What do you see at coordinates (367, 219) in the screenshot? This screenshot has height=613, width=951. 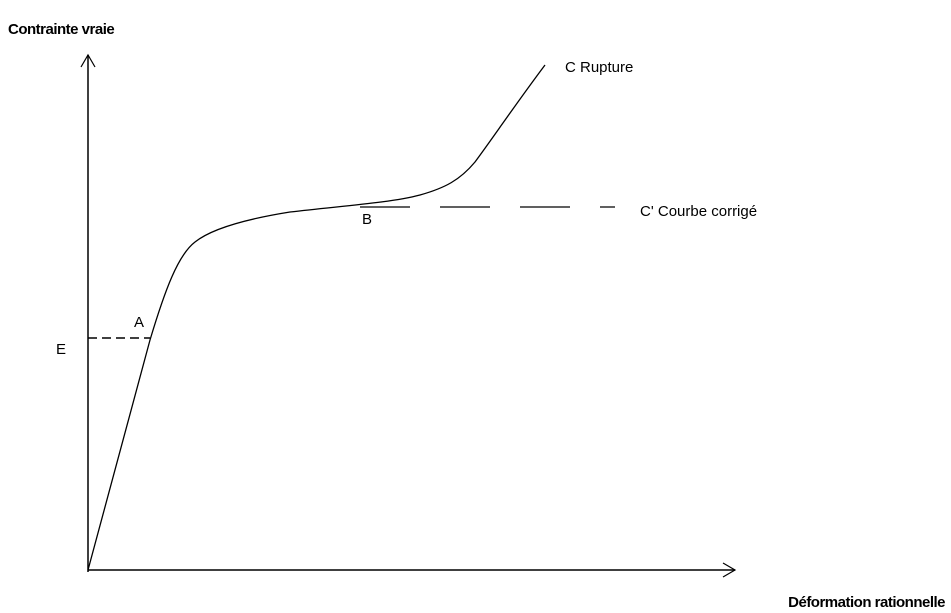 I see `point-b-label: B` at bounding box center [367, 219].